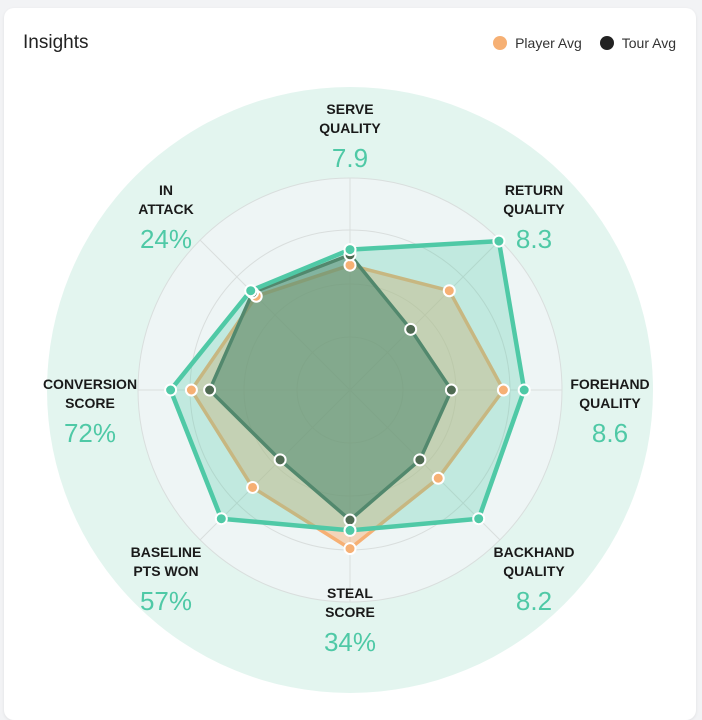 This screenshot has height=720, width=702. What do you see at coordinates (165, 571) in the screenshot?
I see `axis-label-6-line-2: PTS WON` at bounding box center [165, 571].